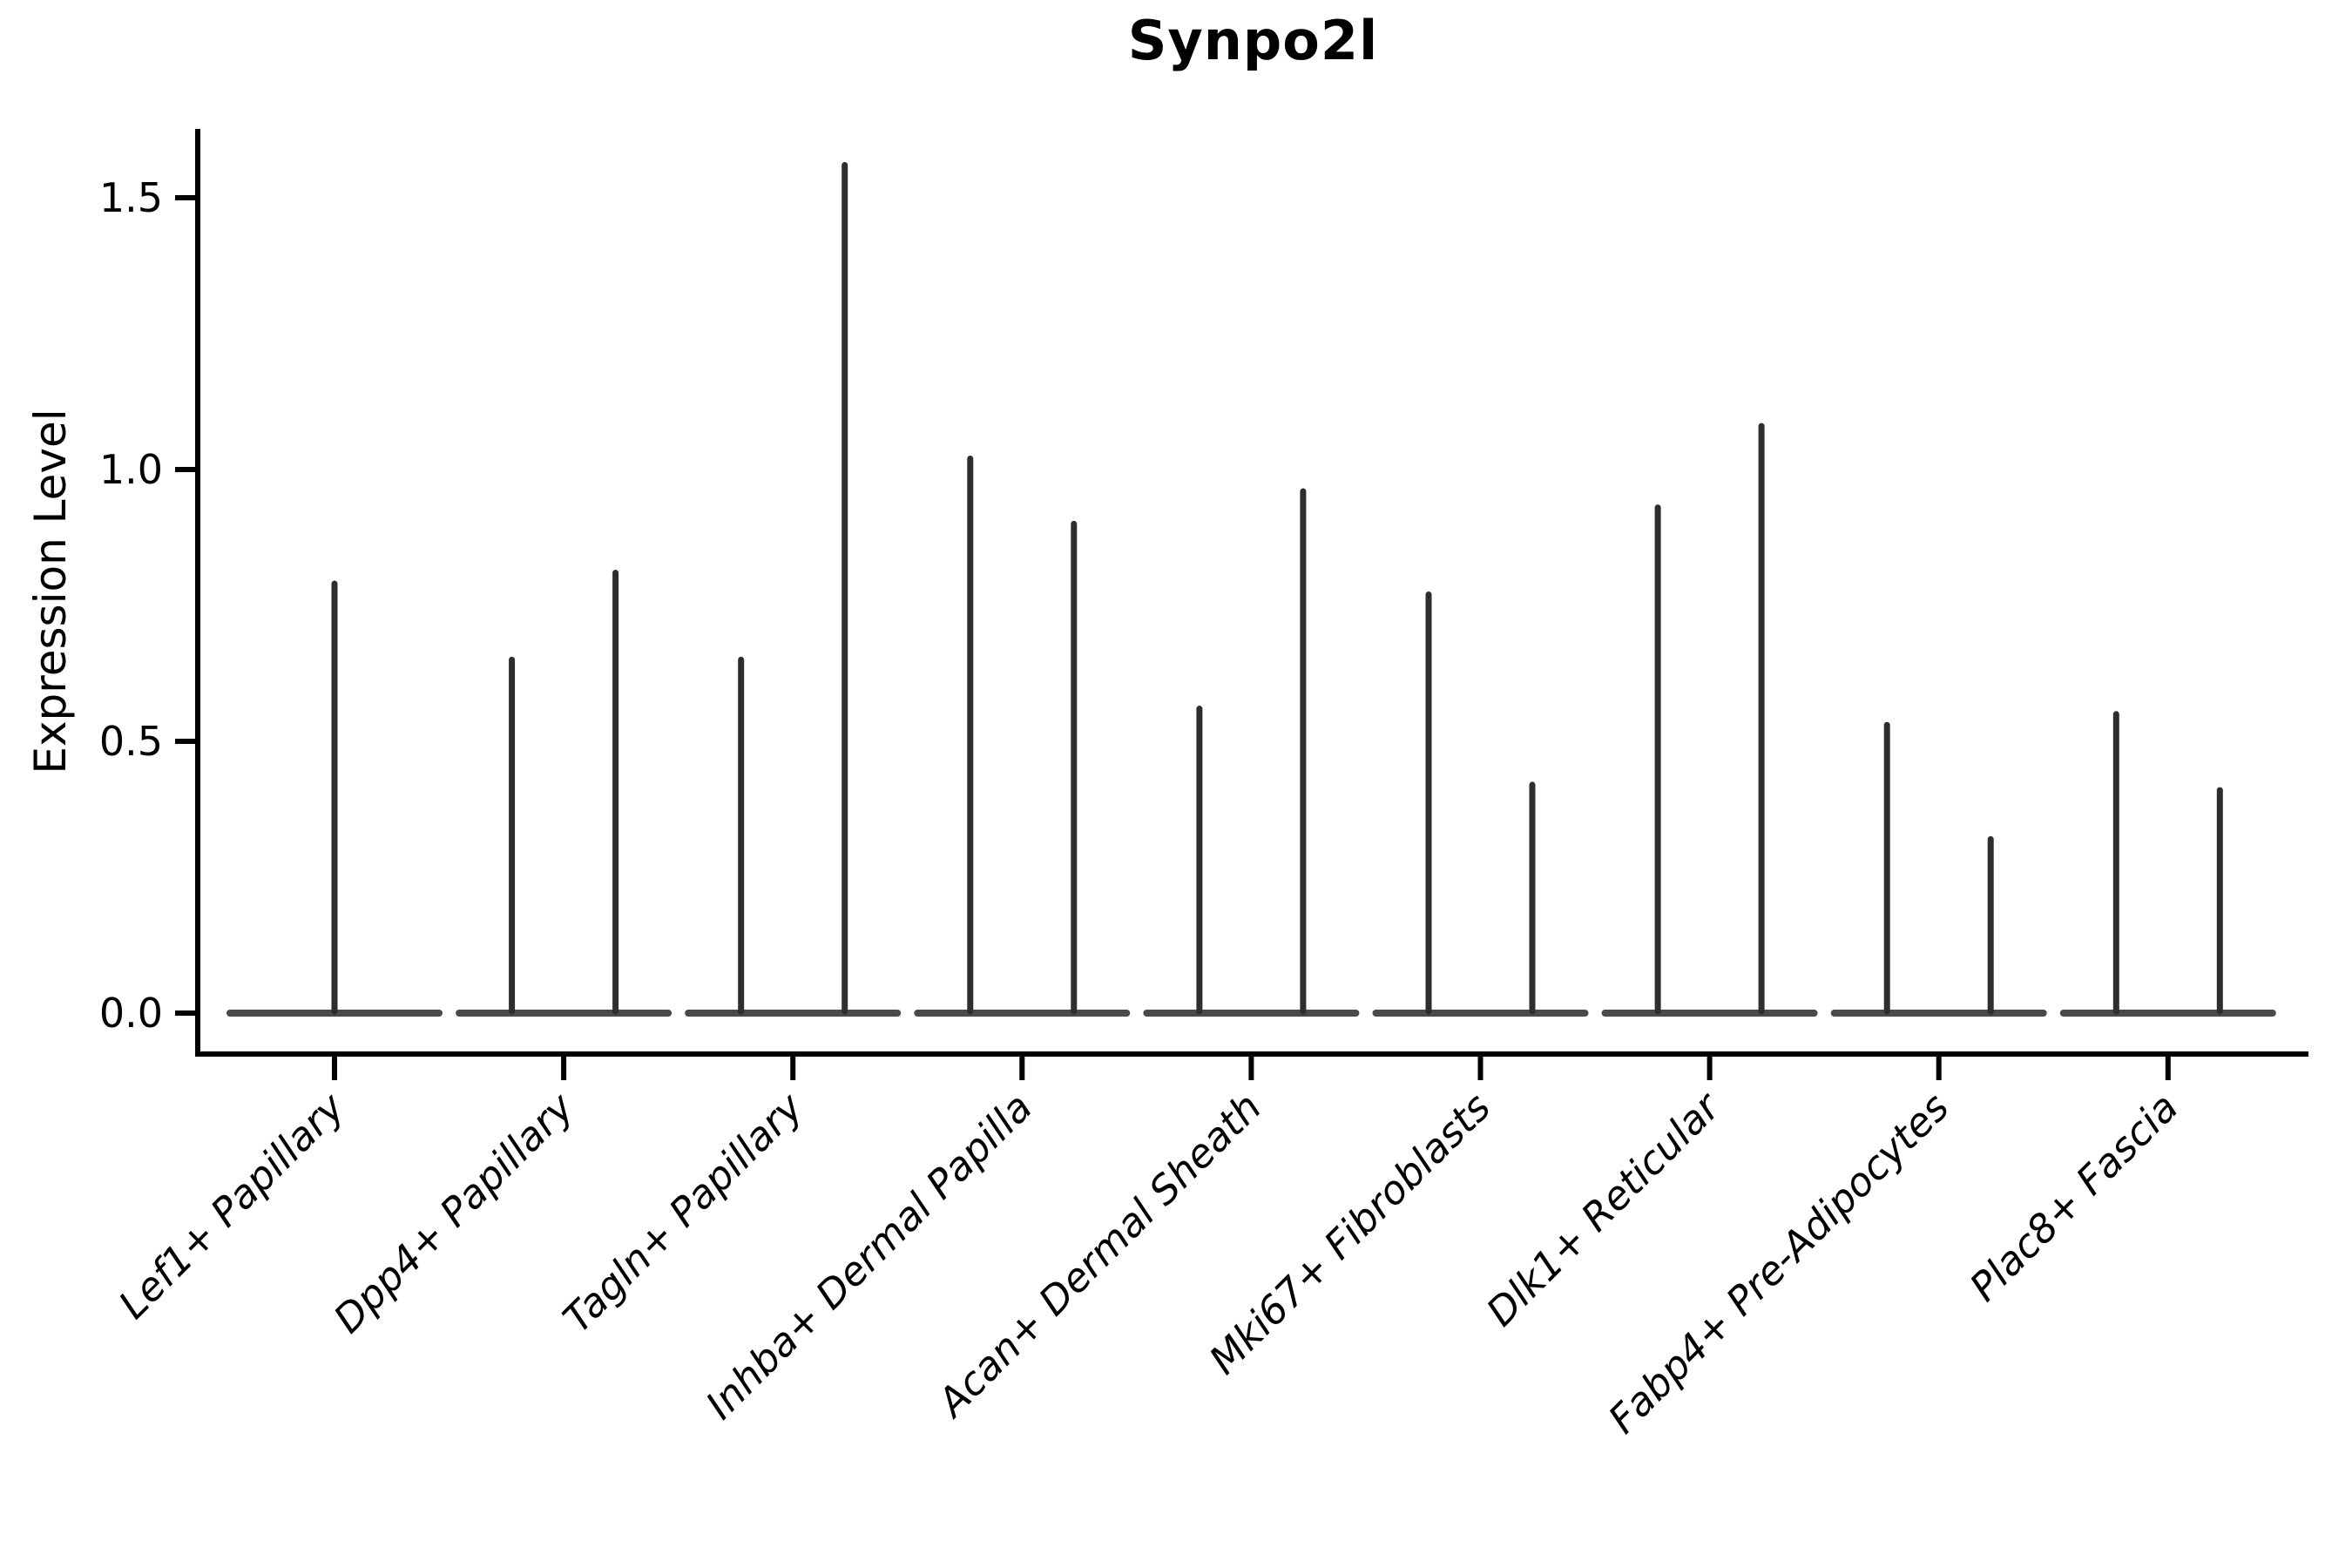 This screenshot has width=2352, height=1568. What do you see at coordinates (455, 1212) in the screenshot?
I see `x-category-label: Dpp4+ Papillary` at bounding box center [455, 1212].